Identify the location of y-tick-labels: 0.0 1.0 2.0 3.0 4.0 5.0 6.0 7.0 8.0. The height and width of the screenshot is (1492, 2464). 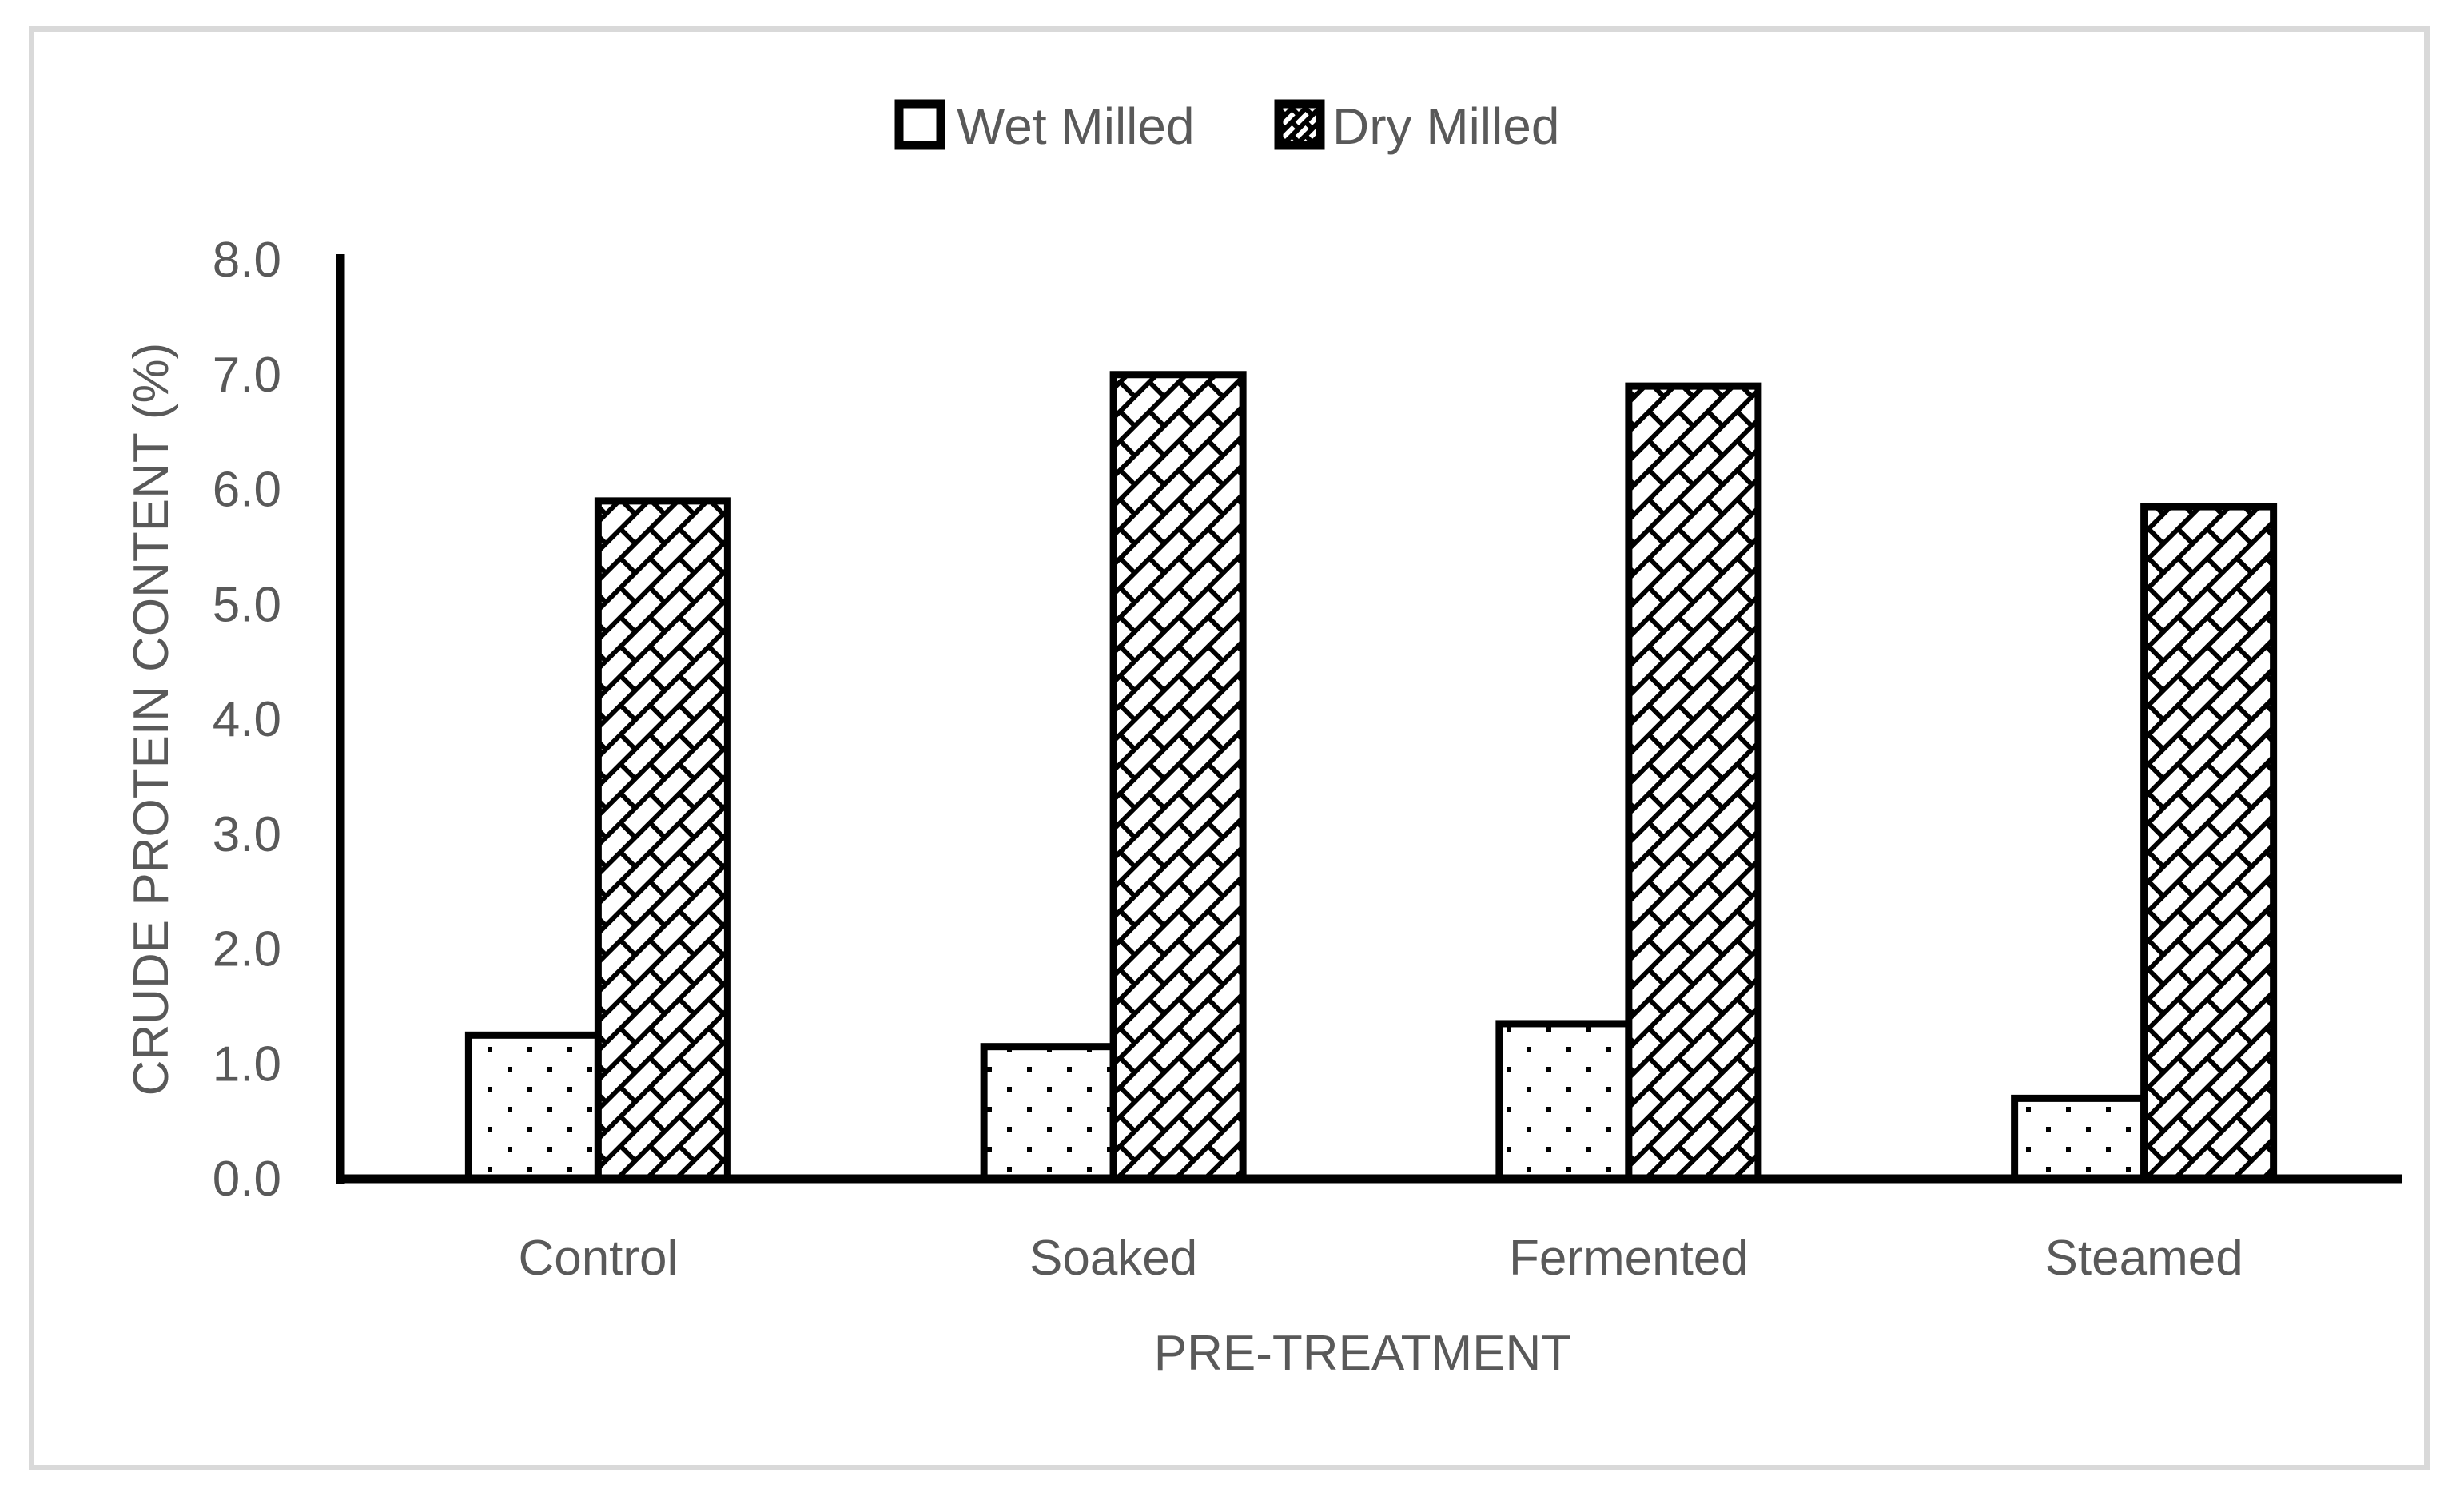
(247, 720).